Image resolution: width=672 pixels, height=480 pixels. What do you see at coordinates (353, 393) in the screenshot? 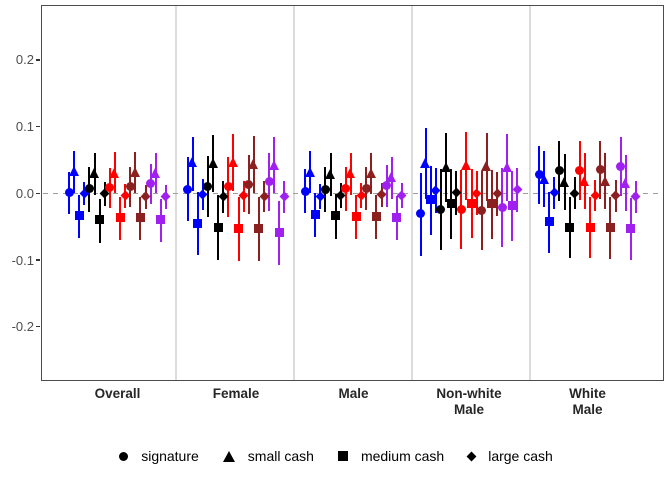
I see `facet-label: Male` at bounding box center [353, 393].